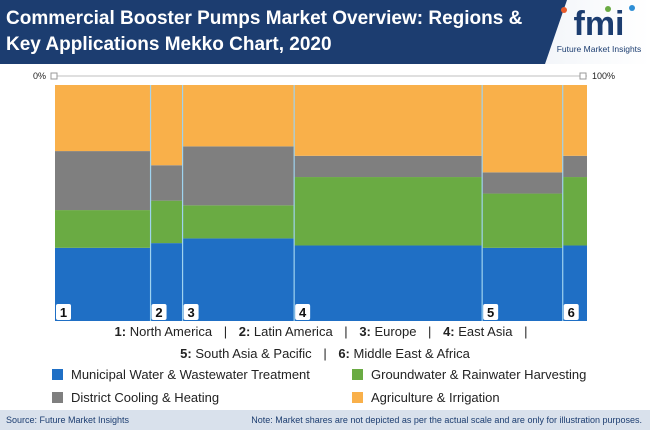 This screenshot has width=650, height=430. Describe the element at coordinates (357, 374) in the screenshot. I see `legend-swatch-groundwater` at that location.